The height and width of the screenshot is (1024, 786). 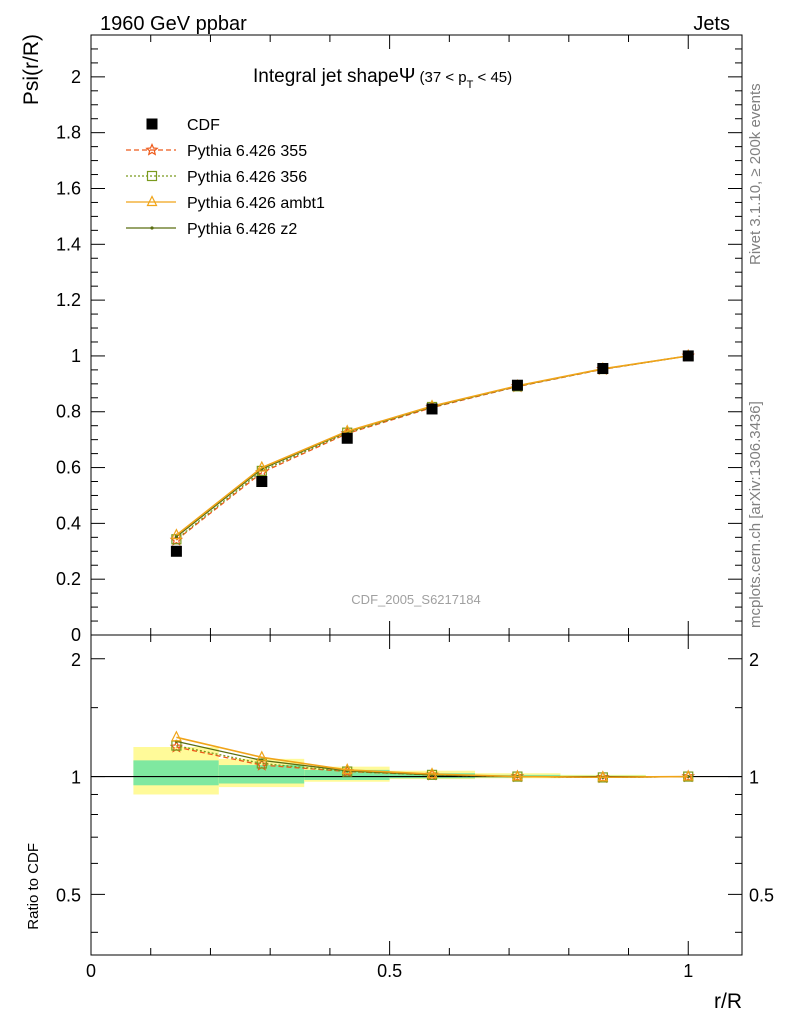 What do you see at coordinates (755, 514) in the screenshot?
I see `mcplots-label: mcplots.cern.ch [arXiv:1306.3436]` at bounding box center [755, 514].